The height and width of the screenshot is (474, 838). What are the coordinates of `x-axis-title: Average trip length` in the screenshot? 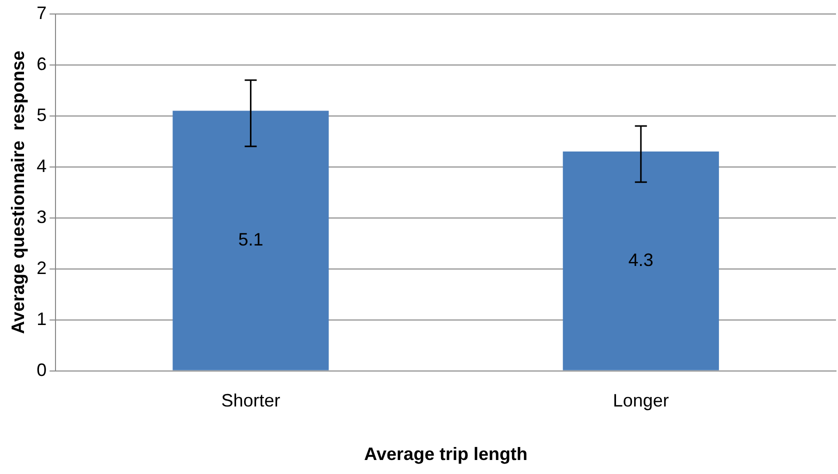 It's located at (446, 454).